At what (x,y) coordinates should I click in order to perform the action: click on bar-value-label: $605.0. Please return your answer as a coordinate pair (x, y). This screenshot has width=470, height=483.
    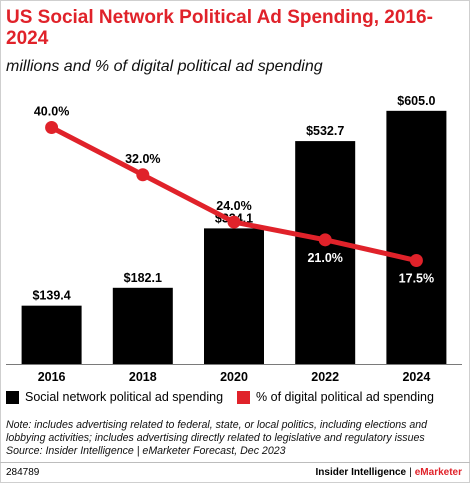
    Looking at the image, I should click on (416, 101).